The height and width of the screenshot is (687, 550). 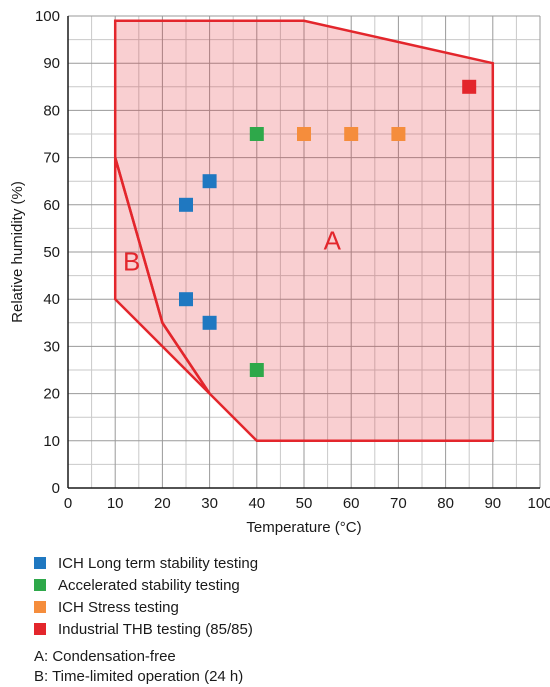 I want to click on legend-swatch-thb, so click(x=40, y=629).